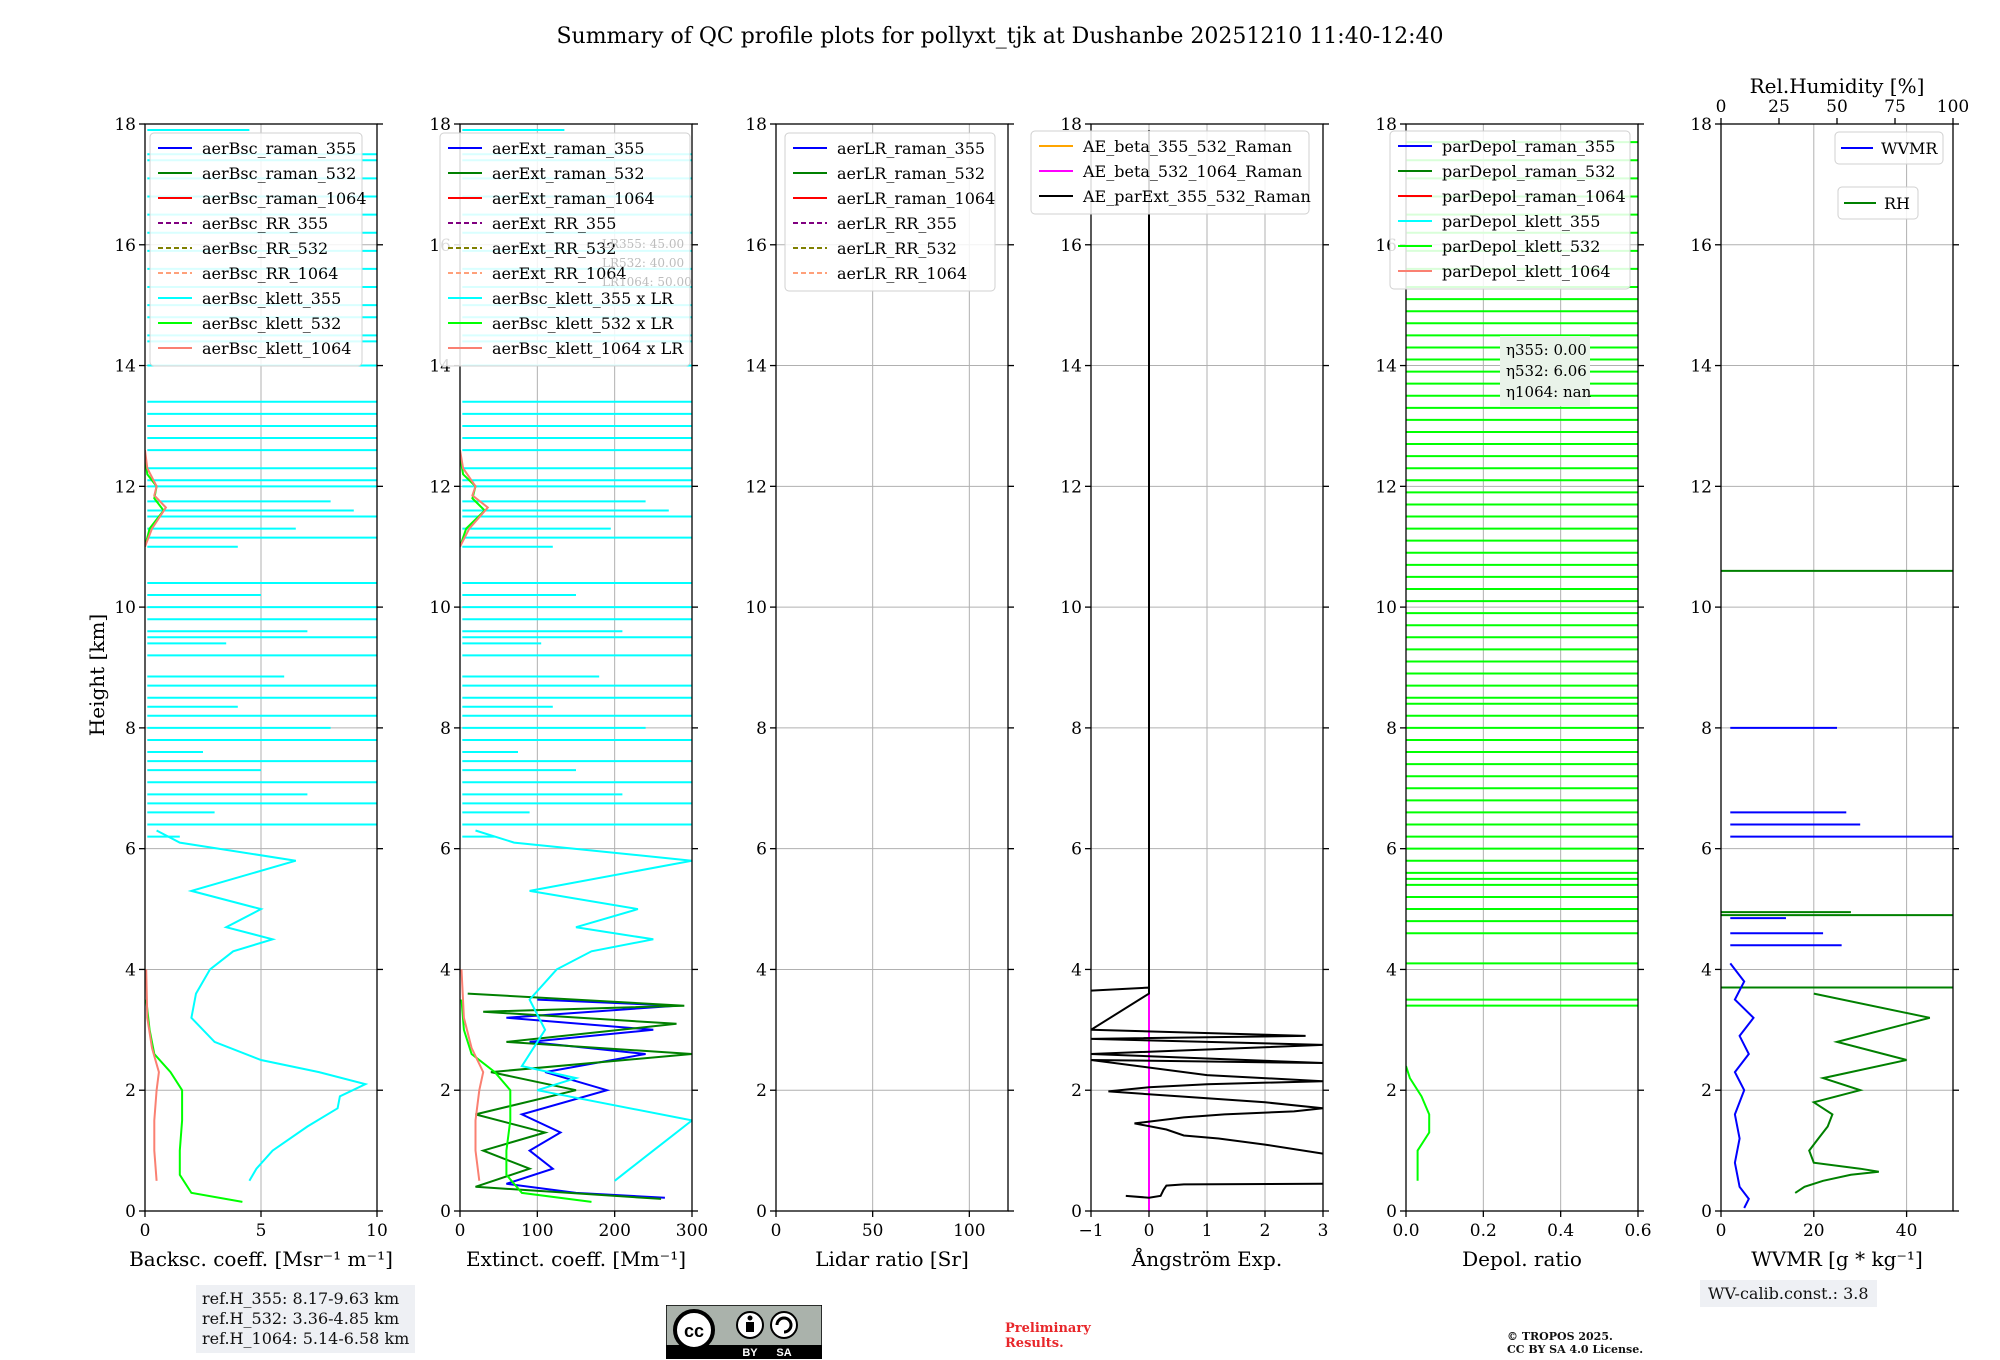 The image size is (2000, 1360). Describe the element at coordinates (284, 198) in the screenshot. I see `legend-label: aerBsc_raman_1064` at that location.